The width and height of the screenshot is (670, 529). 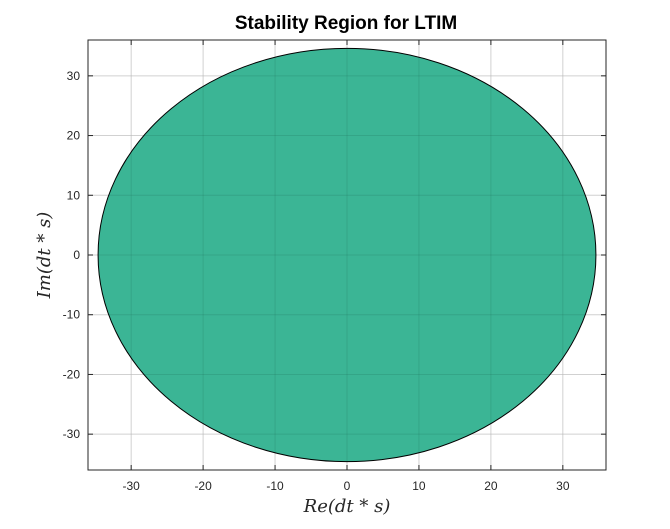 I want to click on y-tick-label: 10, so click(x=74, y=195).